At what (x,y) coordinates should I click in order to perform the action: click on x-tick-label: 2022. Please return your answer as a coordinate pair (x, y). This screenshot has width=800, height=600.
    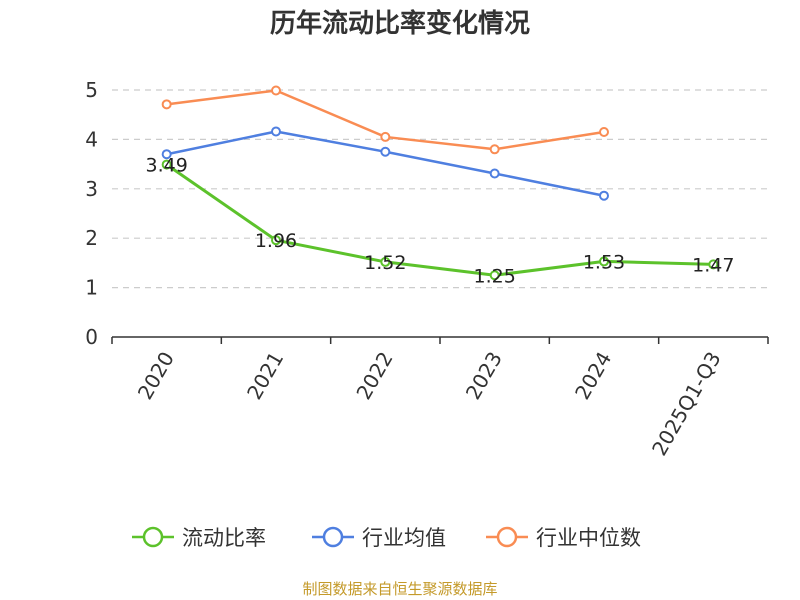
    Looking at the image, I should click on (374, 376).